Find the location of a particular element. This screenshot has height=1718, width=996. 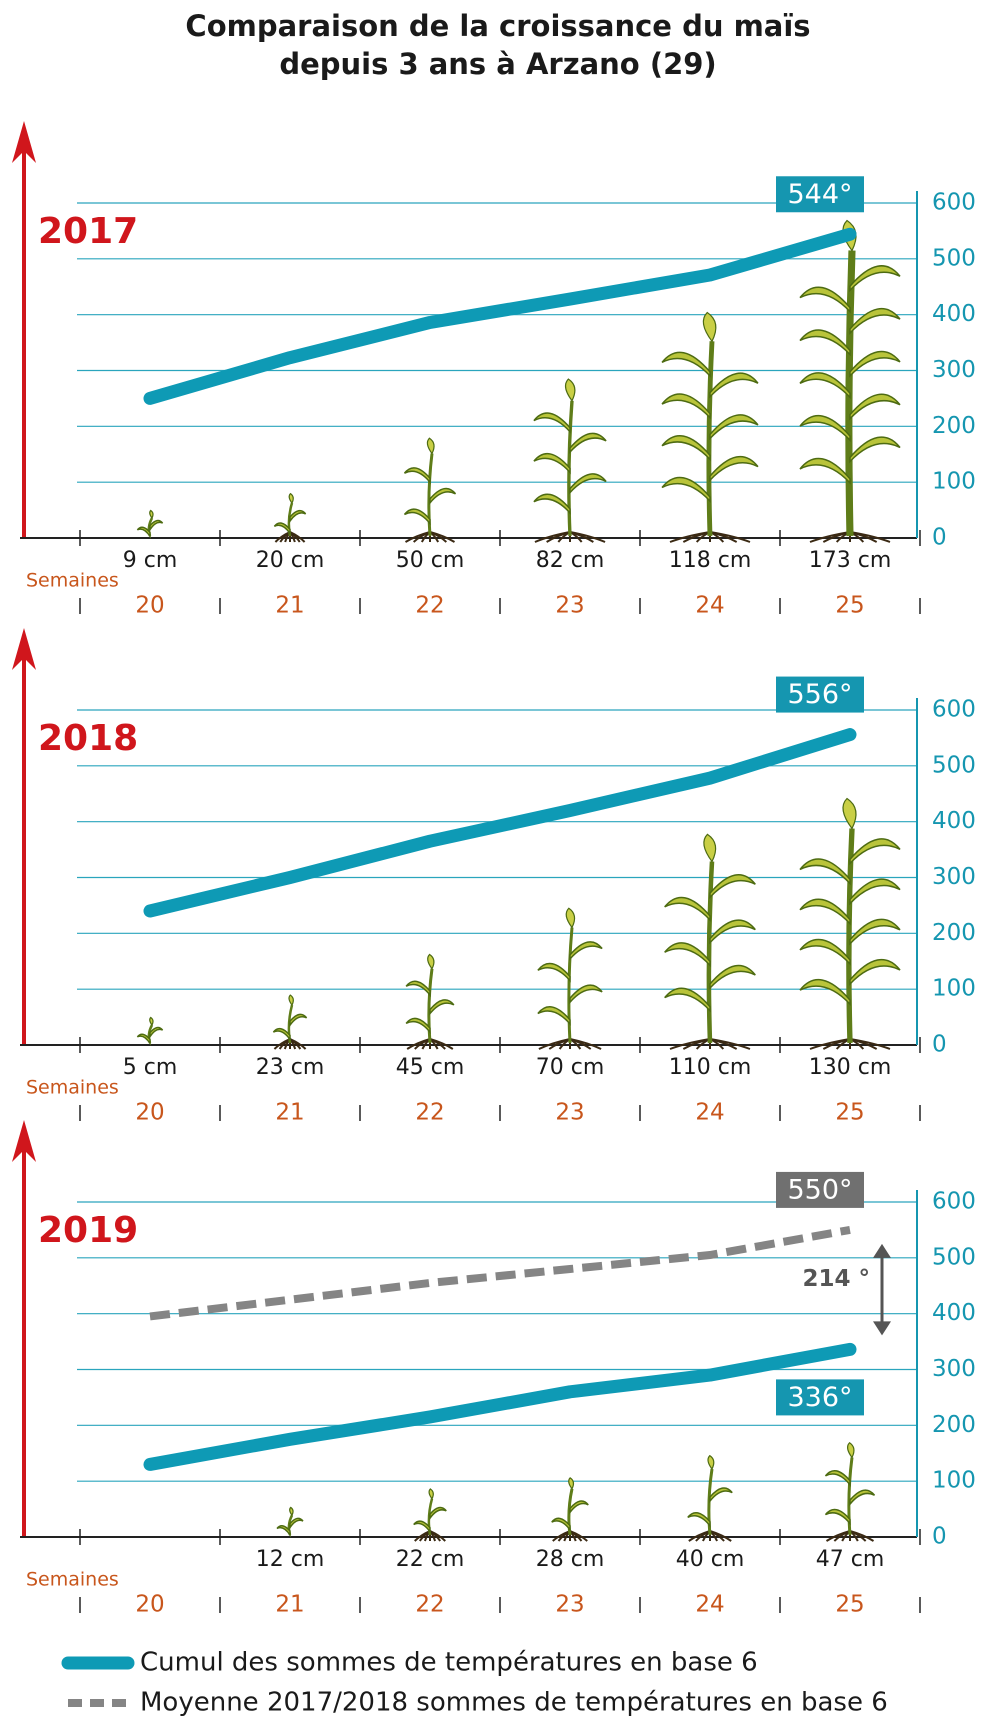

week-label: 22 is located at coordinates (429, 606).